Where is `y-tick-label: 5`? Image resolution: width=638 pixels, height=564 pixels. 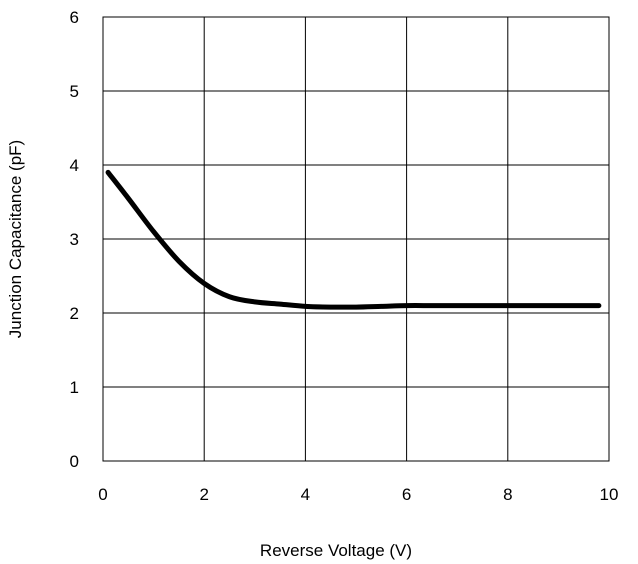 y-tick-label: 5 is located at coordinates (74, 91).